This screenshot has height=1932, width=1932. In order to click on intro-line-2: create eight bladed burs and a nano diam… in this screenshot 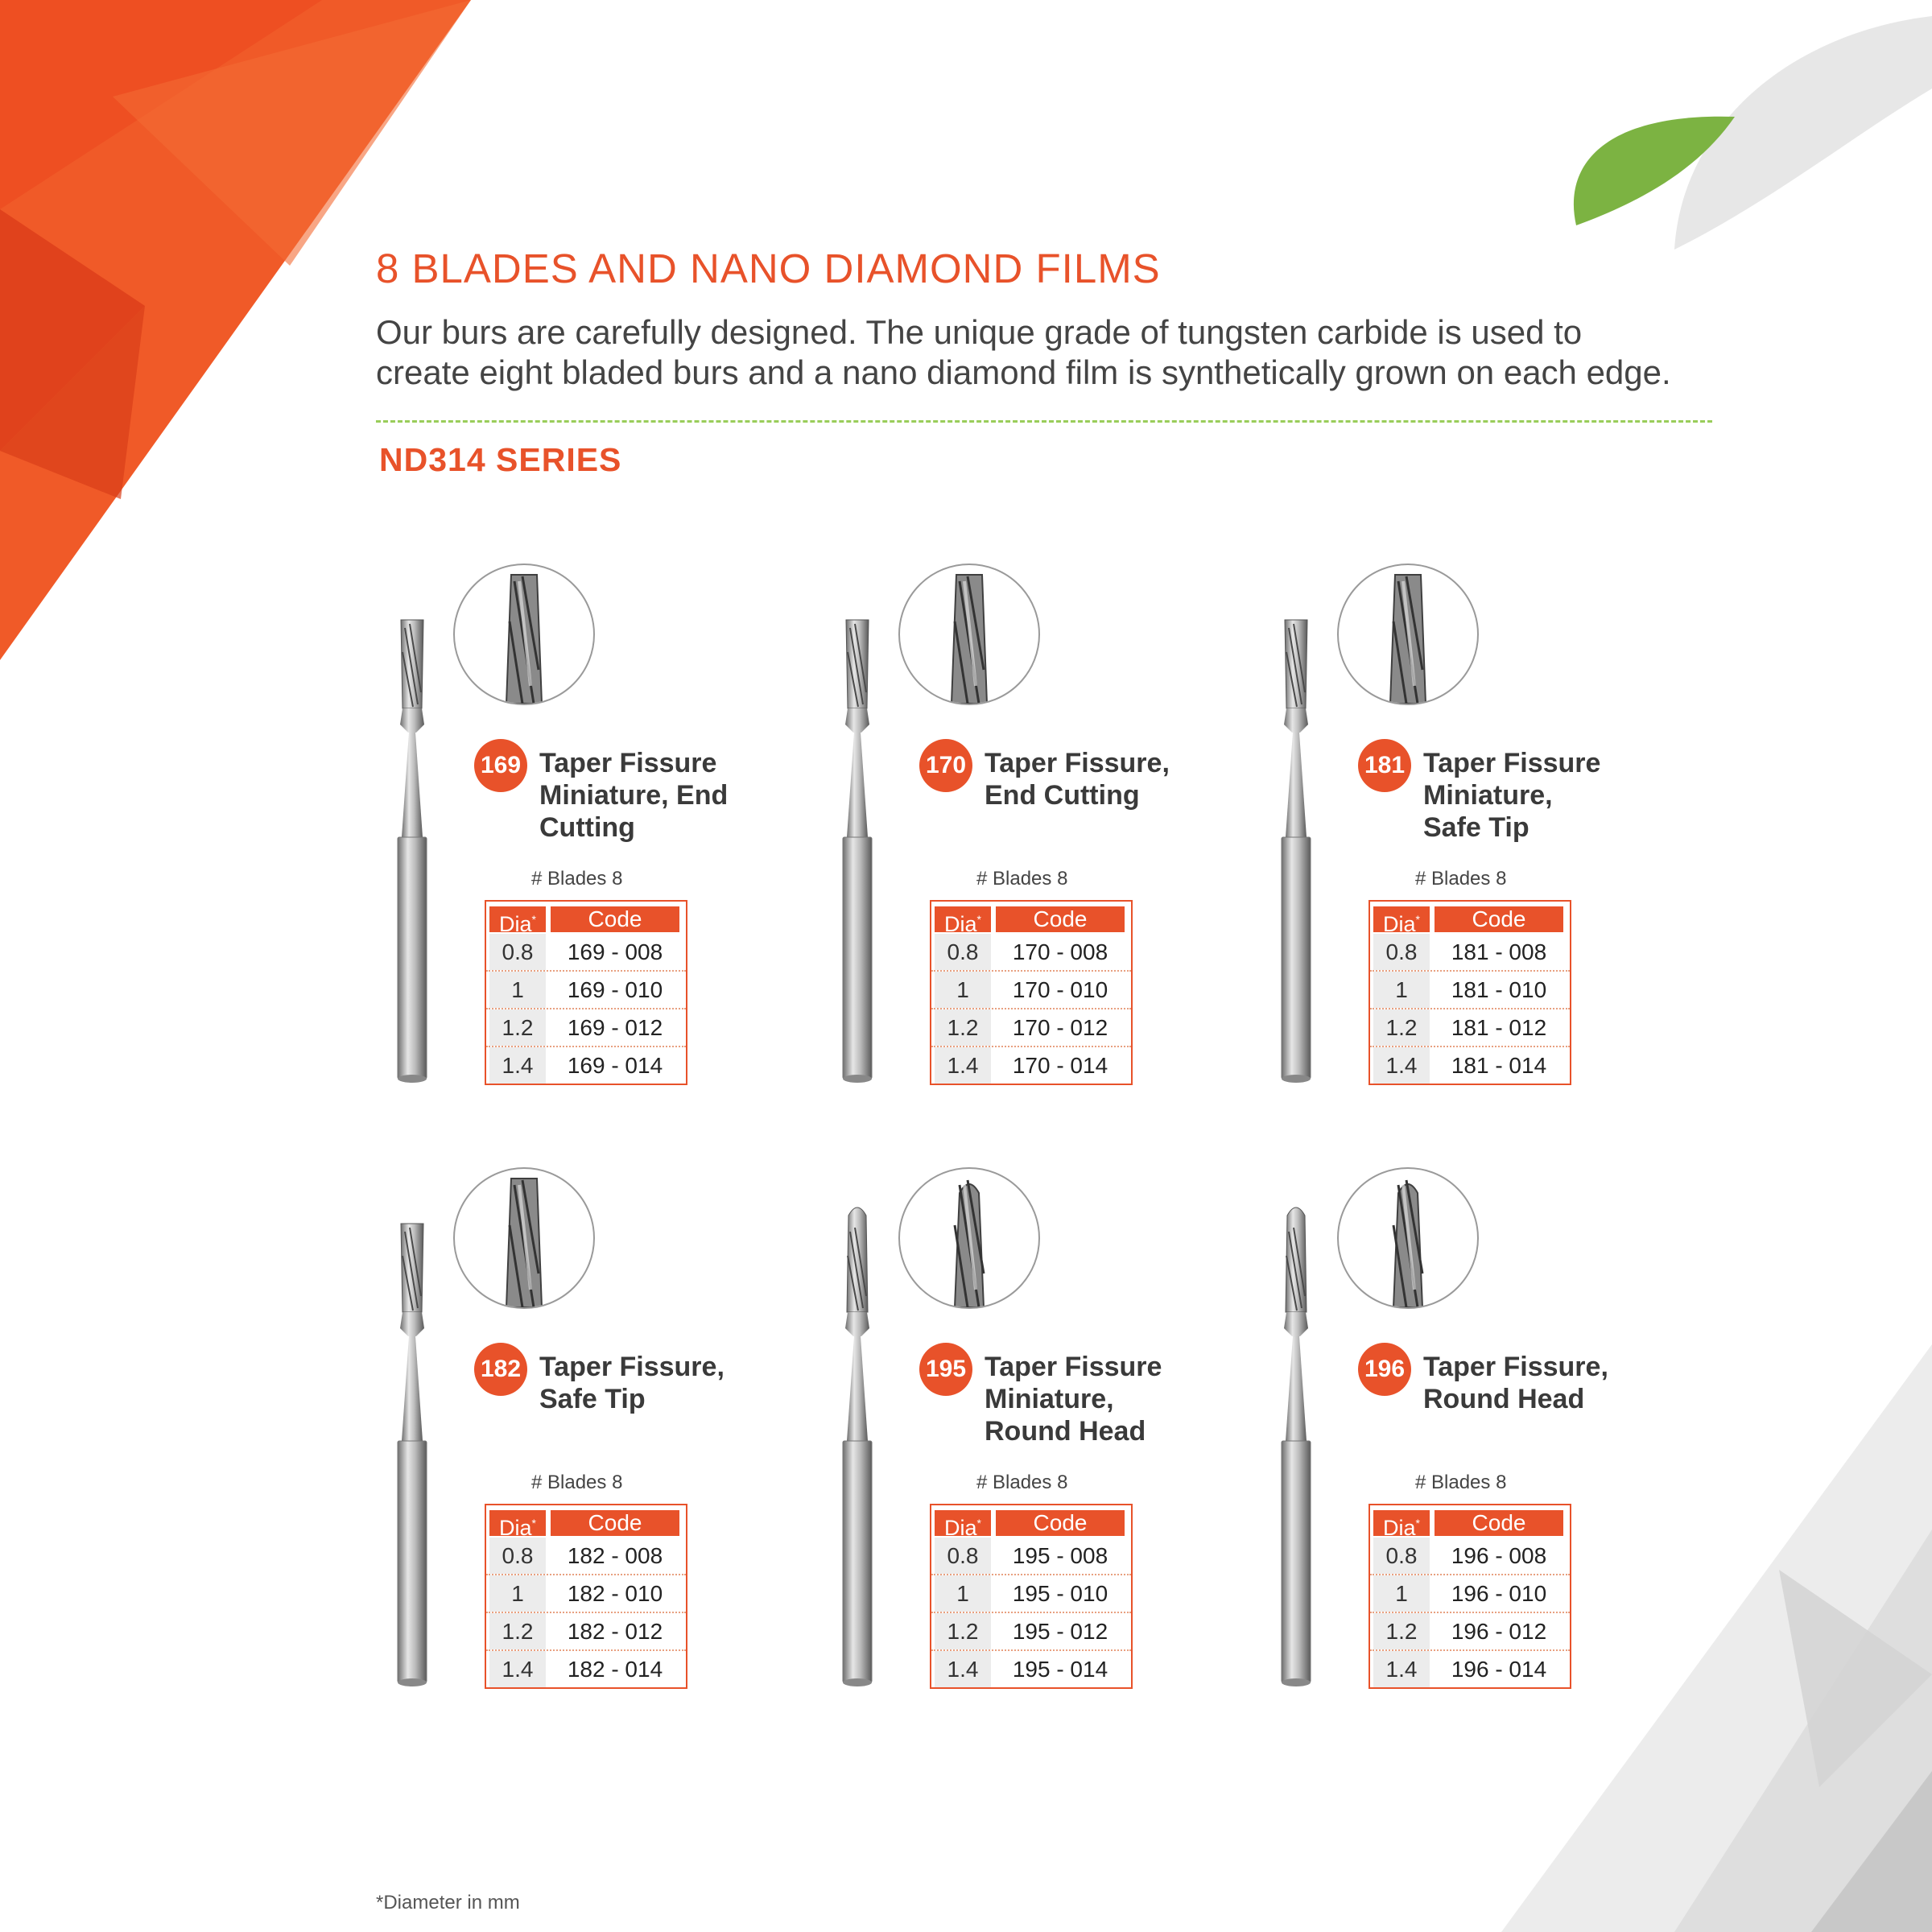, I will do `click(1023, 372)`.